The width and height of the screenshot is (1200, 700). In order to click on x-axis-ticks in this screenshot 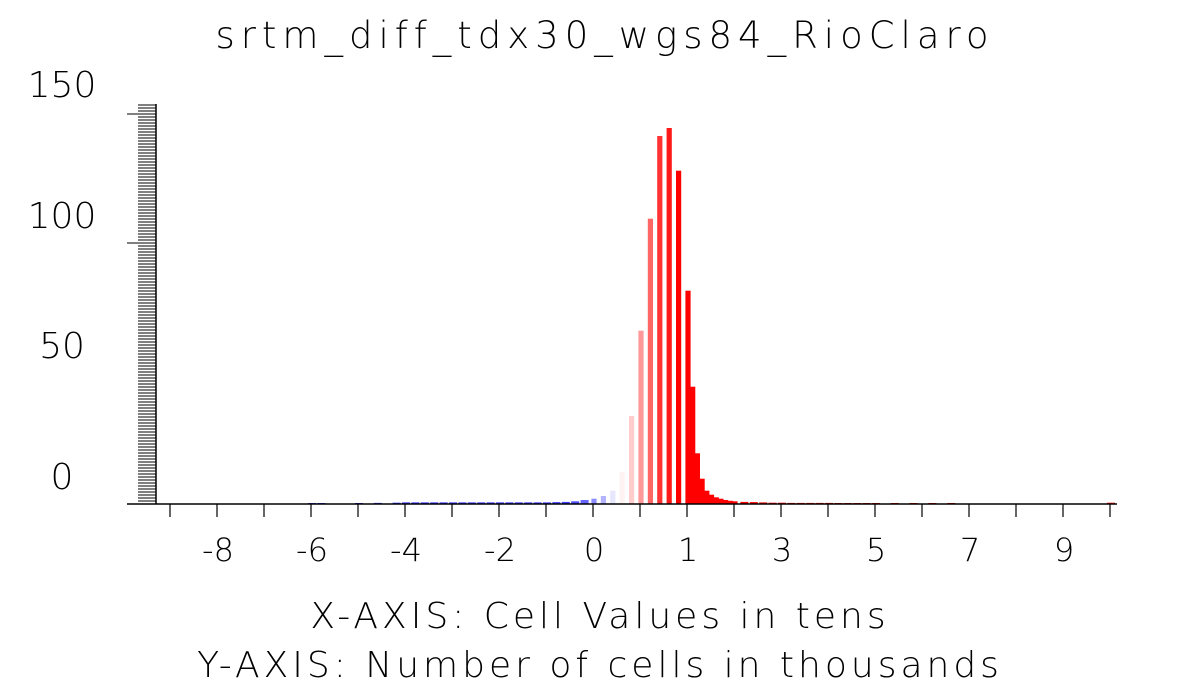, I will do `click(640, 510)`.